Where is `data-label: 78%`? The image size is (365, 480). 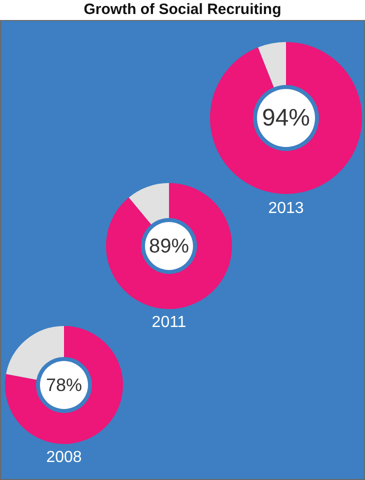
data-label: 78% is located at coordinates (64, 384).